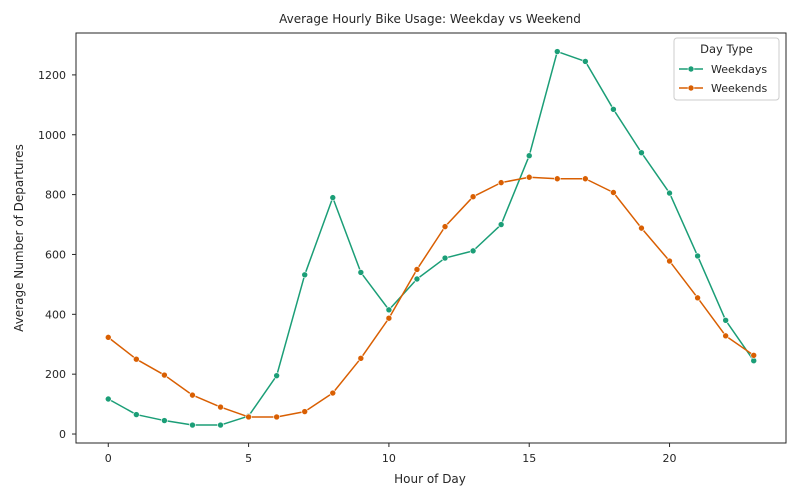  Describe the element at coordinates (389, 458) in the screenshot. I see `x-tick-label: 10` at that location.